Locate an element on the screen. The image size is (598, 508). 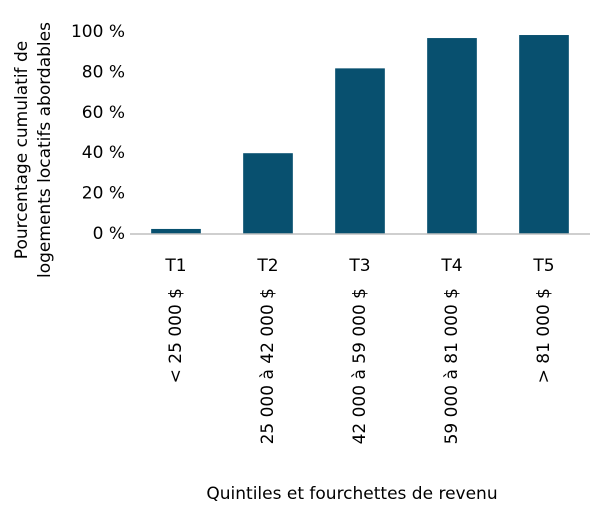
x-axis-title: Quintiles et fourchettes de revenu is located at coordinates (351, 494).